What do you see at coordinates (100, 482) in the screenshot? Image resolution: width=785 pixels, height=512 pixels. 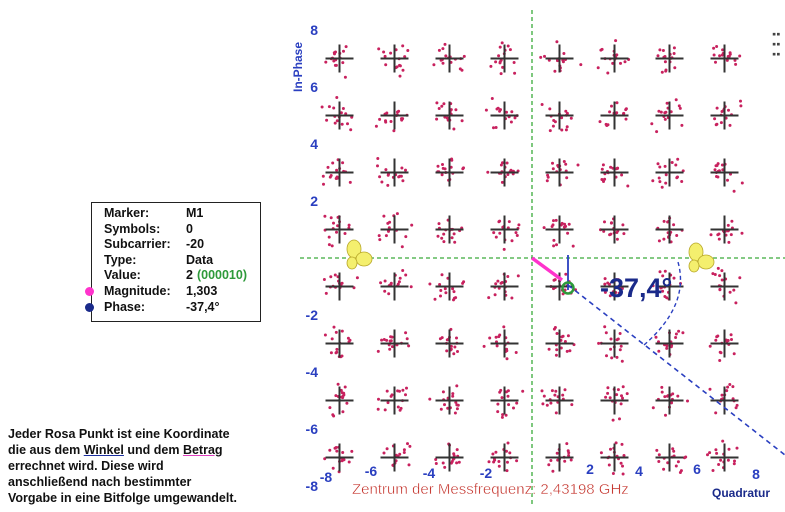 I see `description-line: anschließend nach bestimmter` at bounding box center [100, 482].